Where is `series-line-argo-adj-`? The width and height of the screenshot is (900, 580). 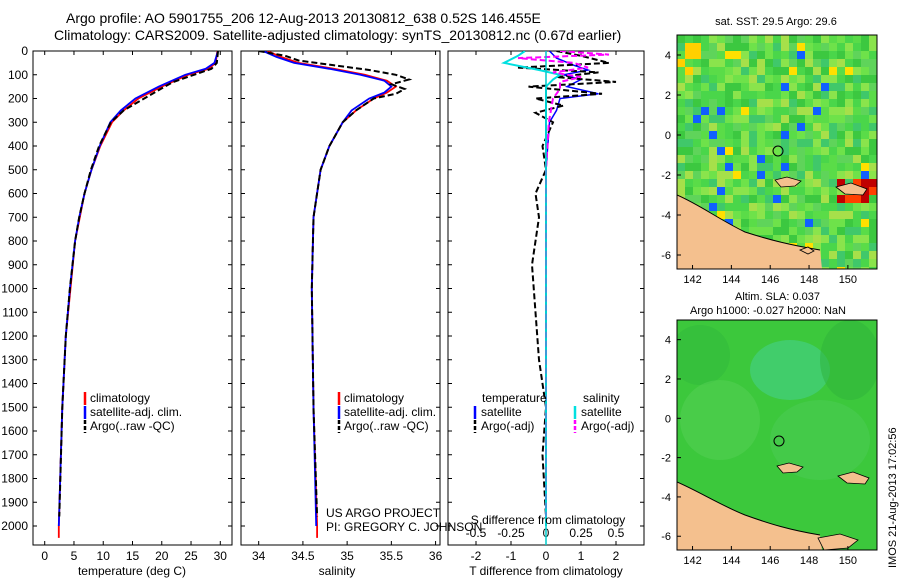 series-line-argo-adj- is located at coordinates (563, 284).